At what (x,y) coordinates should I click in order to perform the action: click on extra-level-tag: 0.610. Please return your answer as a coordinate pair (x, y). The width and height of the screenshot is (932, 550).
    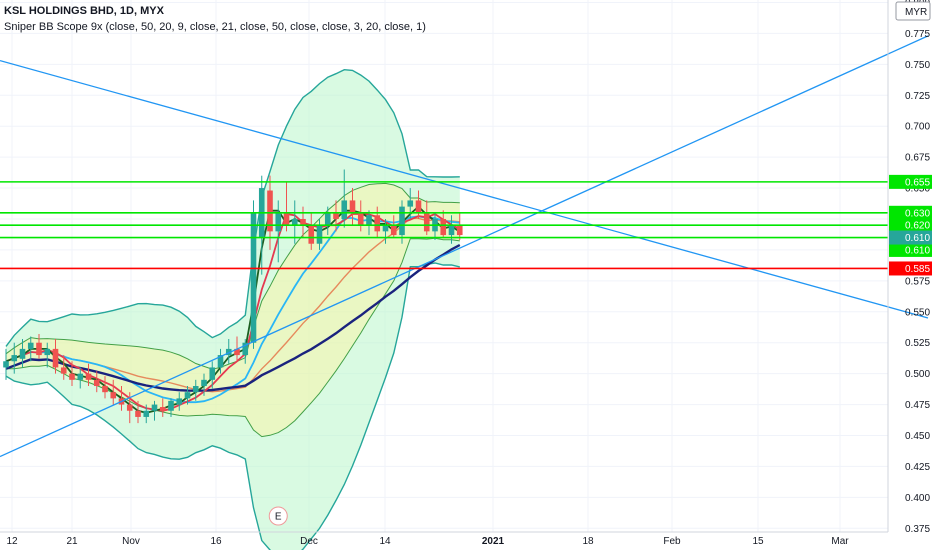
    Looking at the image, I should click on (910, 249).